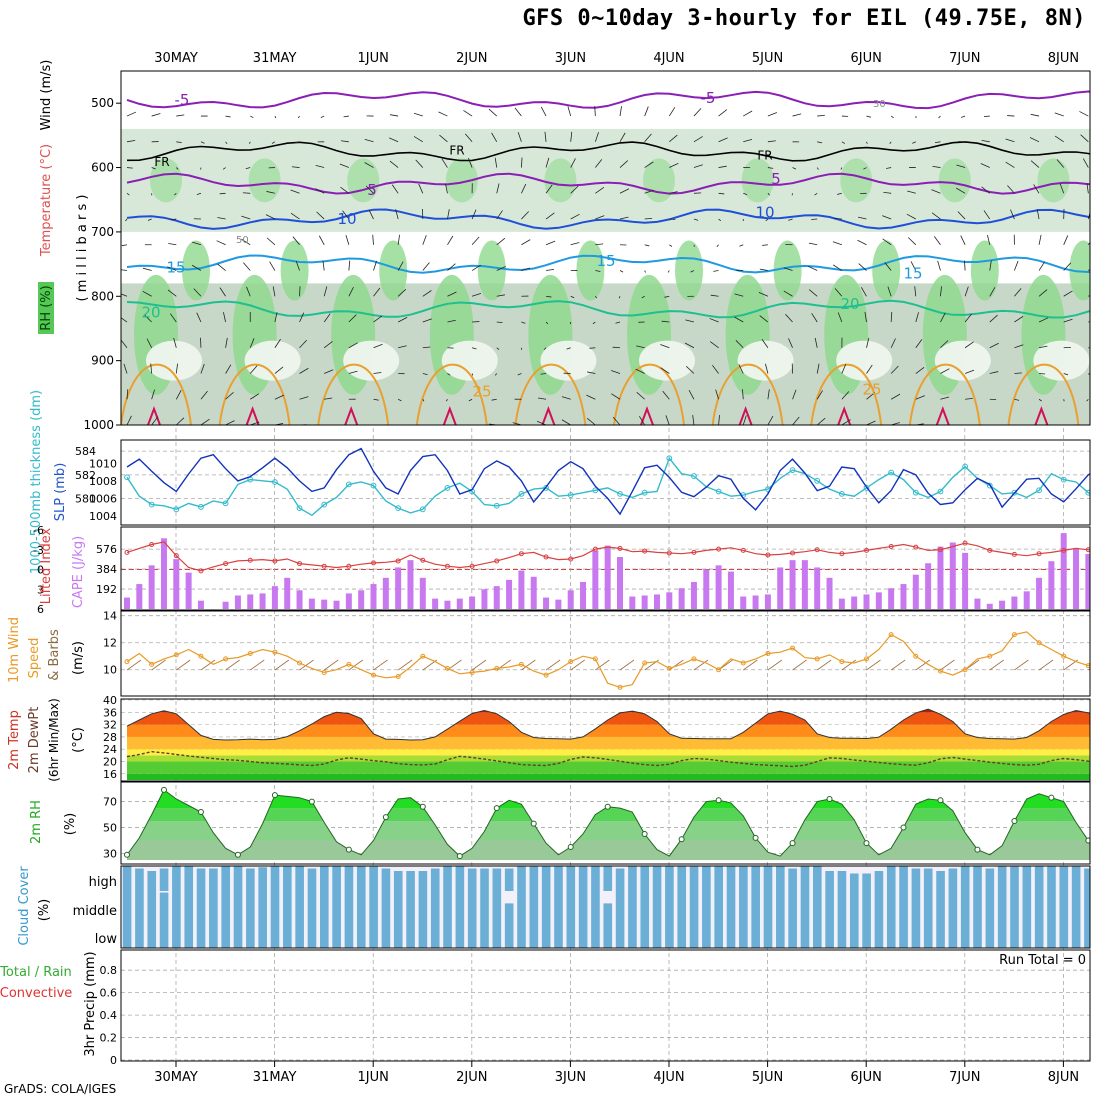 This screenshot has height=1100, width=1100. Describe the element at coordinates (471, 58) in the screenshot. I see `date-label-top: 2JUN` at that location.